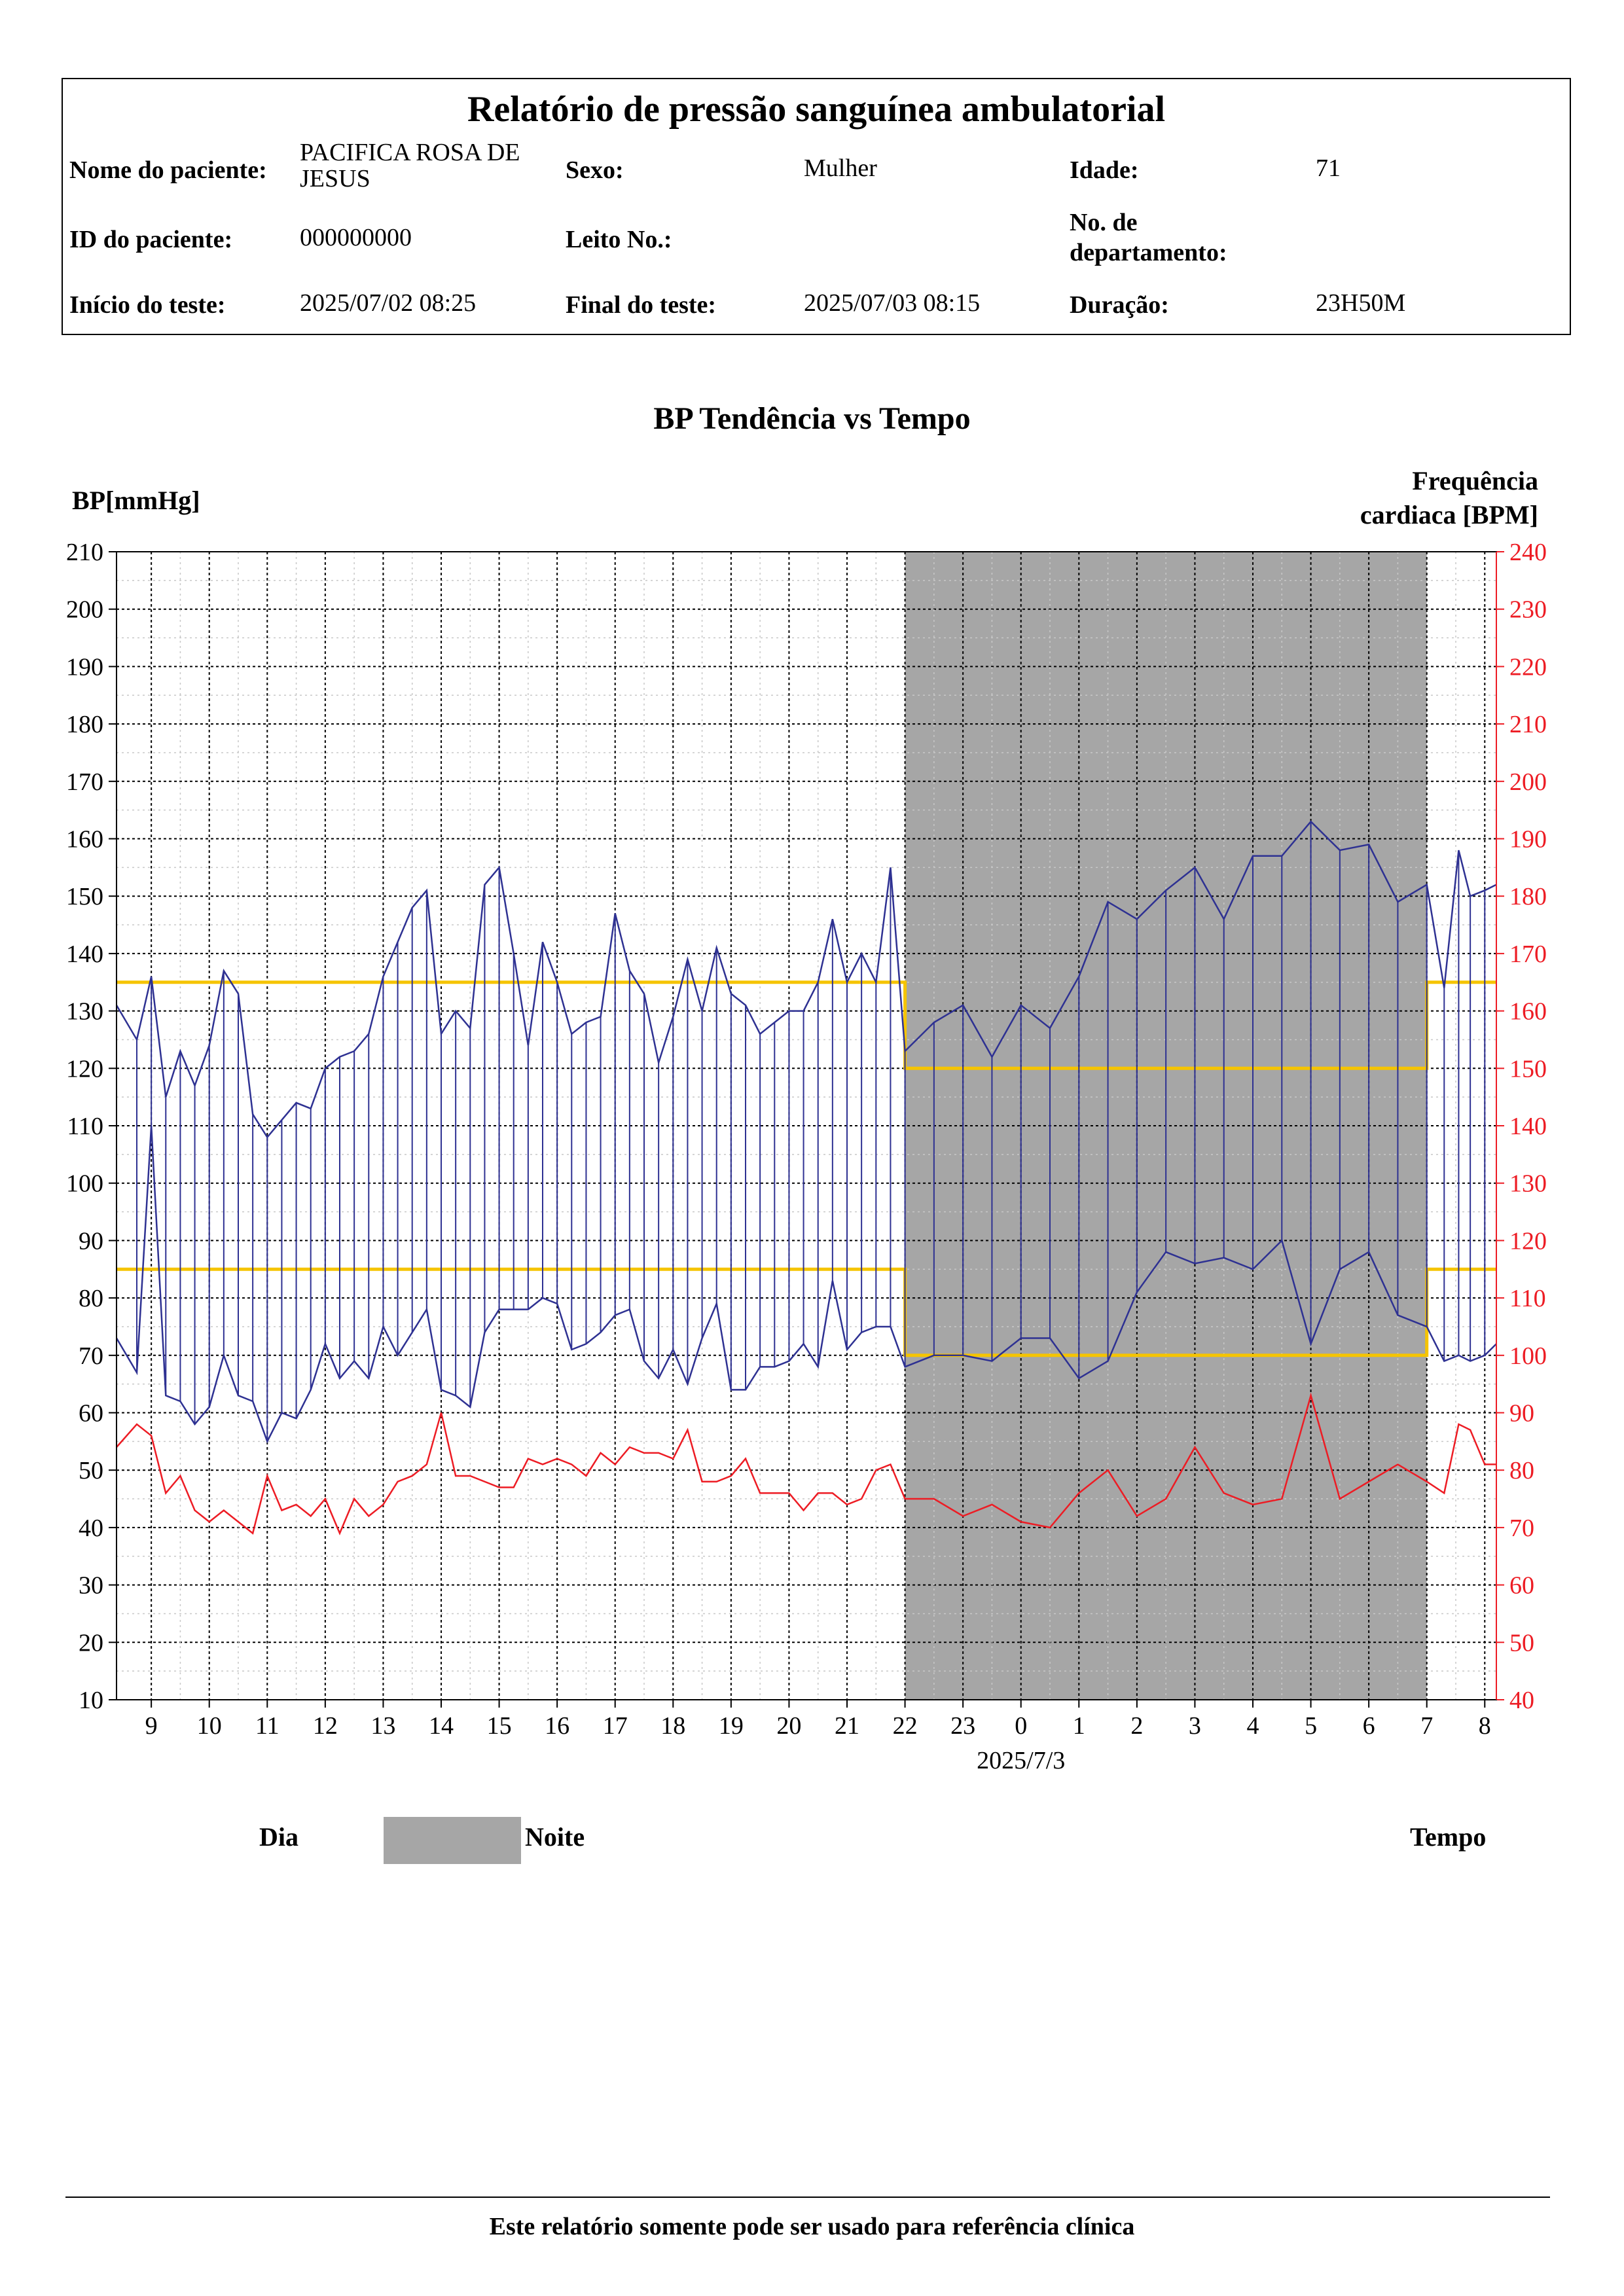 This screenshot has width=1624, height=2296. I want to click on x-tick-label: 7, so click(1426, 1726).